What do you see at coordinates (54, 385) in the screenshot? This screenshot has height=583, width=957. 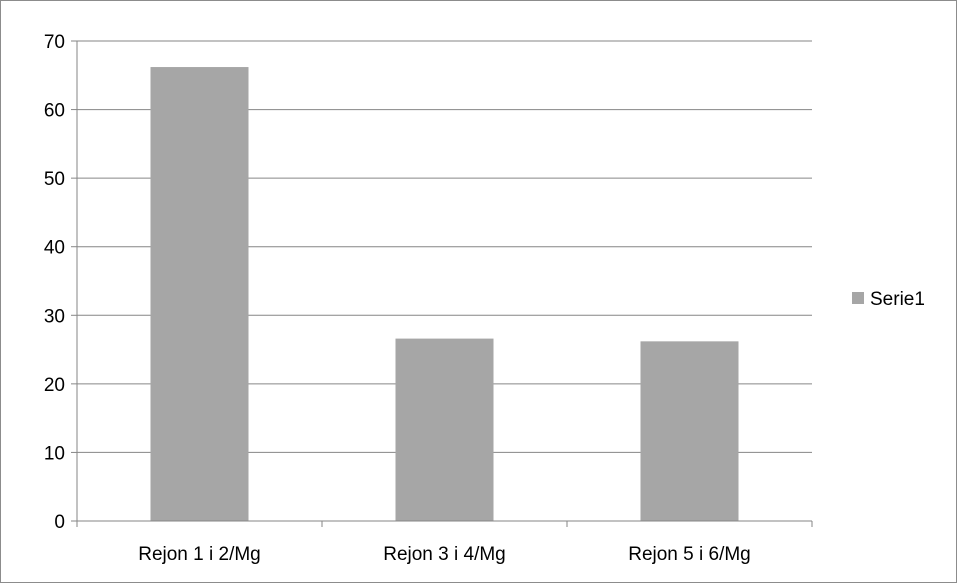 I see `y-tick-label: 20` at bounding box center [54, 385].